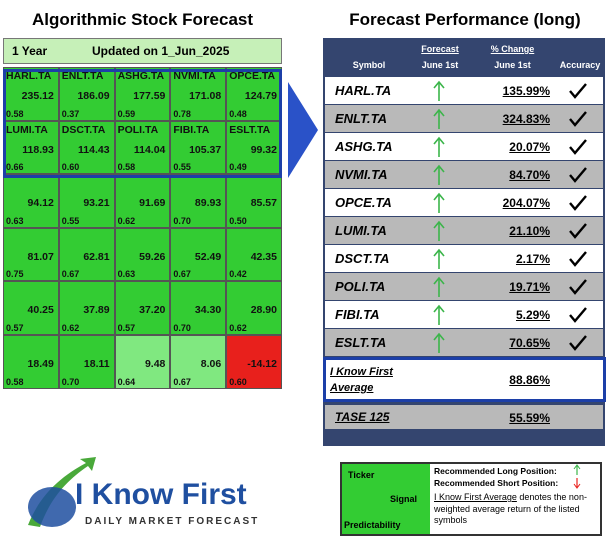  What do you see at coordinates (512, 49) in the screenshot?
I see `header-change: % Change` at bounding box center [512, 49].